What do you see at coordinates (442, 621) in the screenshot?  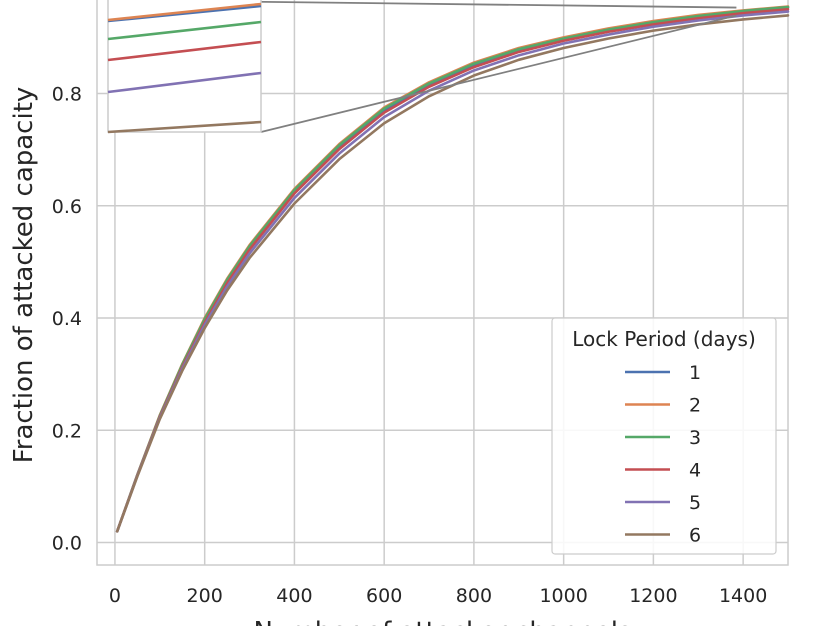 I see `x-axis-label: Number of attacker channels` at bounding box center [442, 621].